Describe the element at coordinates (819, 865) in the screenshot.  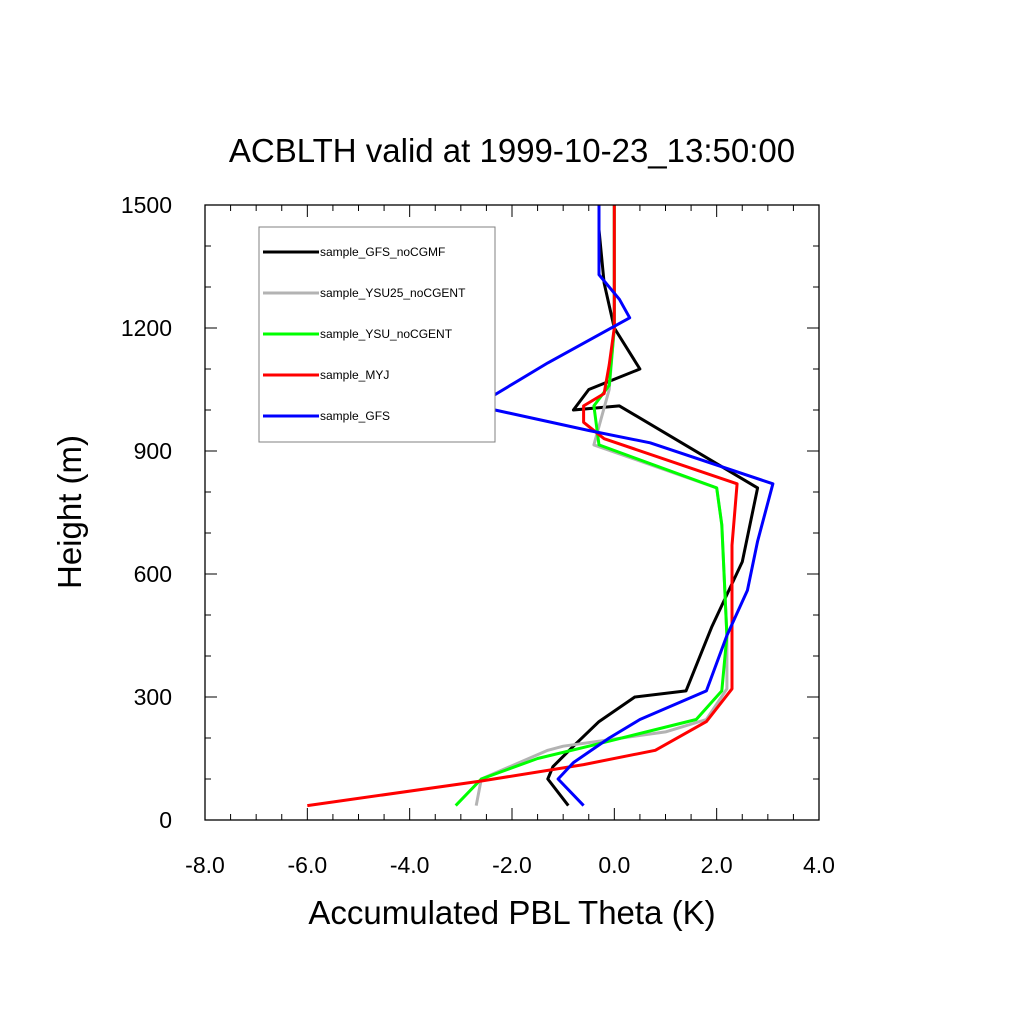
I see `x-tick-label: 4.0` at that location.